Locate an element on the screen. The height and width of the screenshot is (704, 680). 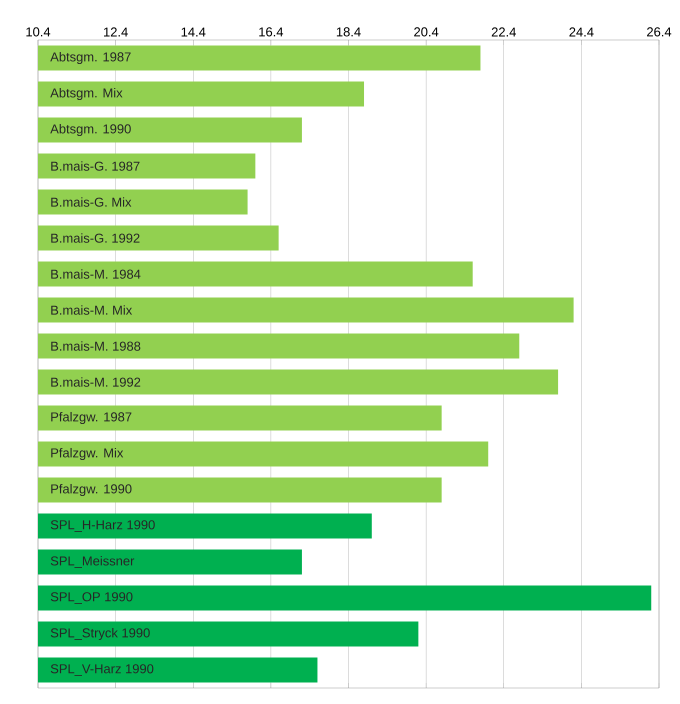
y-tick-label: SPL_OP 1990 is located at coordinates (91, 598).